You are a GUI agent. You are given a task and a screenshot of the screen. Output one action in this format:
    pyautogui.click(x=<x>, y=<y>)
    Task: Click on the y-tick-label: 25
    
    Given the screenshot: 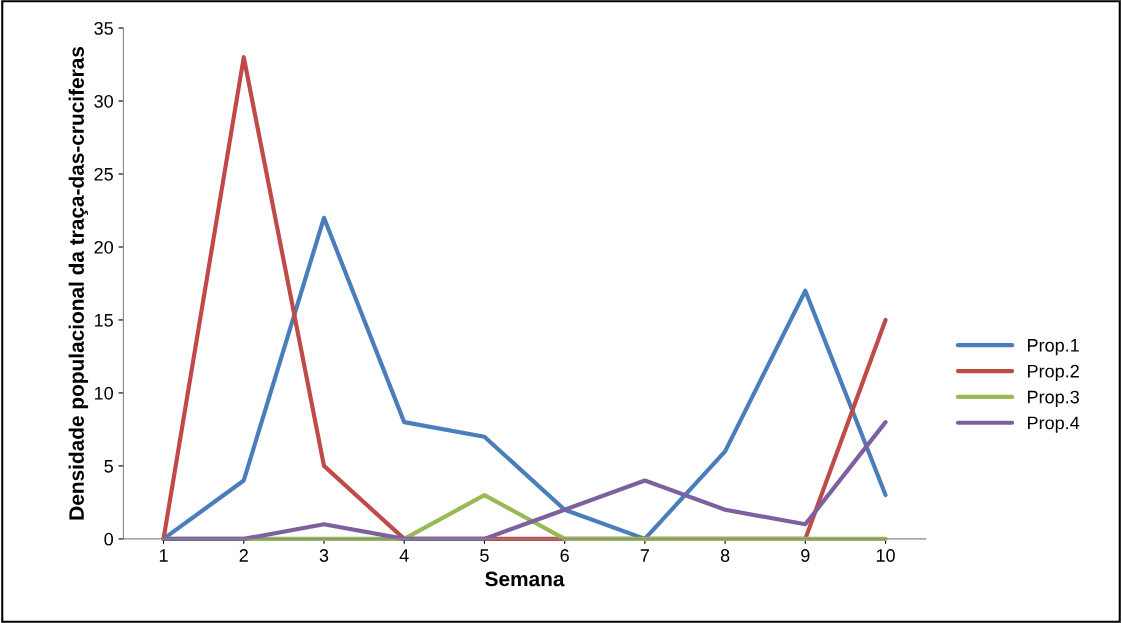 What is the action you would take?
    pyautogui.click(x=103, y=174)
    